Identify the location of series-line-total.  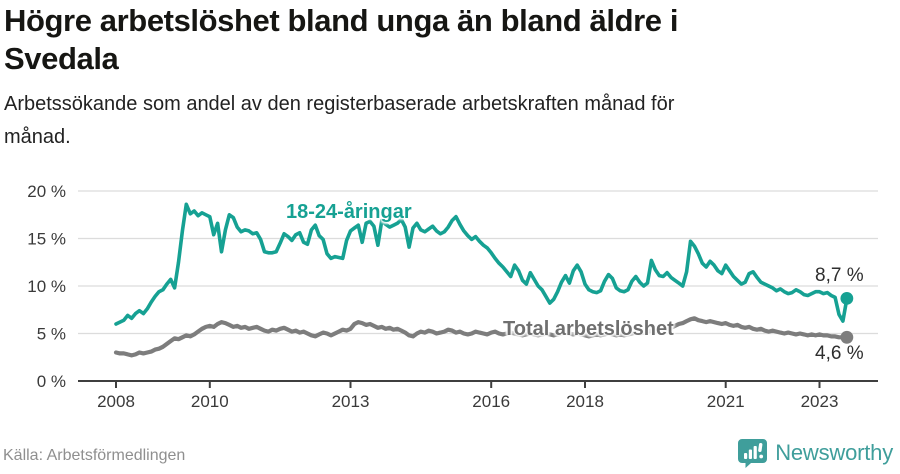
(481, 337).